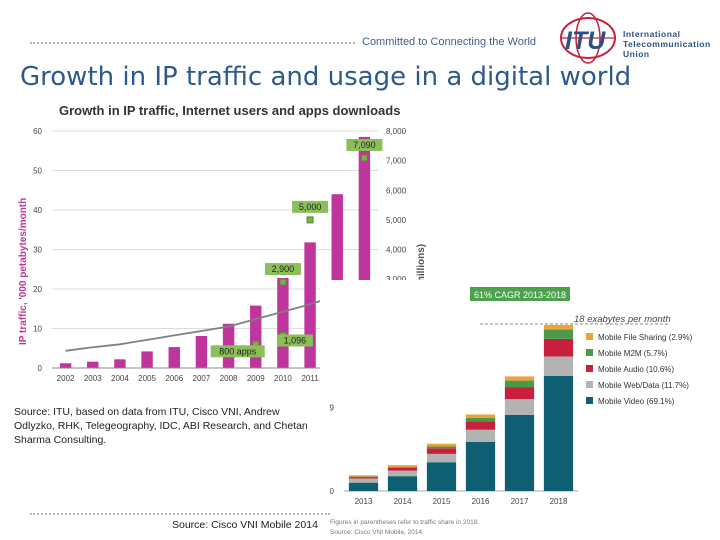  What do you see at coordinates (364, 501) in the screenshot?
I see `x-tick-label: 2013` at bounding box center [364, 501].